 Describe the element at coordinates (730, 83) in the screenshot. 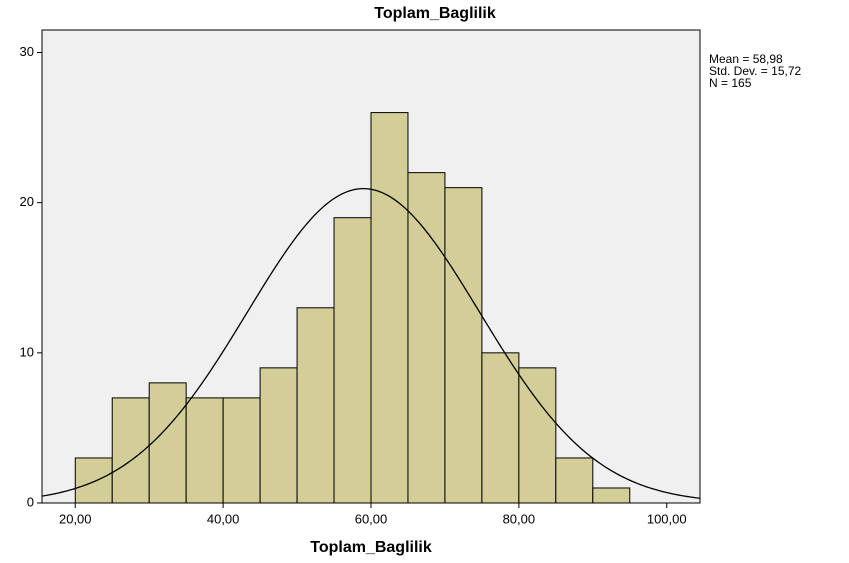

I see `stats-annotation: N = 165` at that location.